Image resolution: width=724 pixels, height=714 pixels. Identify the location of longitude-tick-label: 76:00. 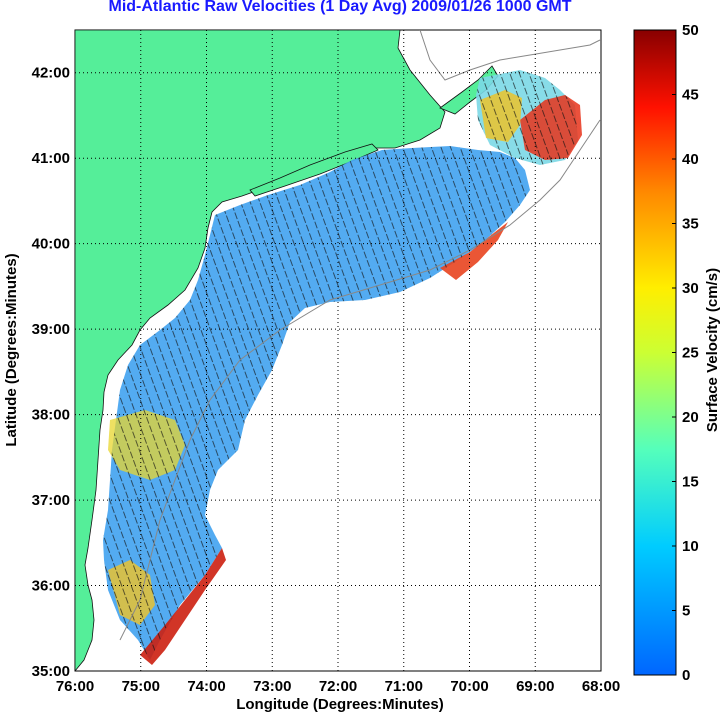
(75, 686).